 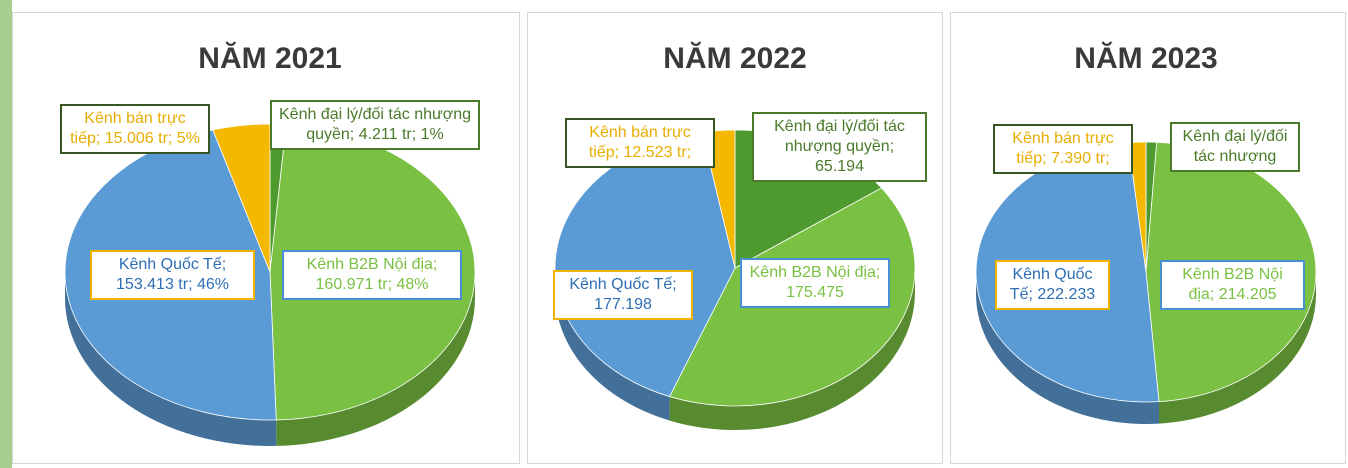 What do you see at coordinates (172, 275) in the screenshot?
I see `data-label: Kênh Quốc Tế; 153.413 tr; 46%` at bounding box center [172, 275].